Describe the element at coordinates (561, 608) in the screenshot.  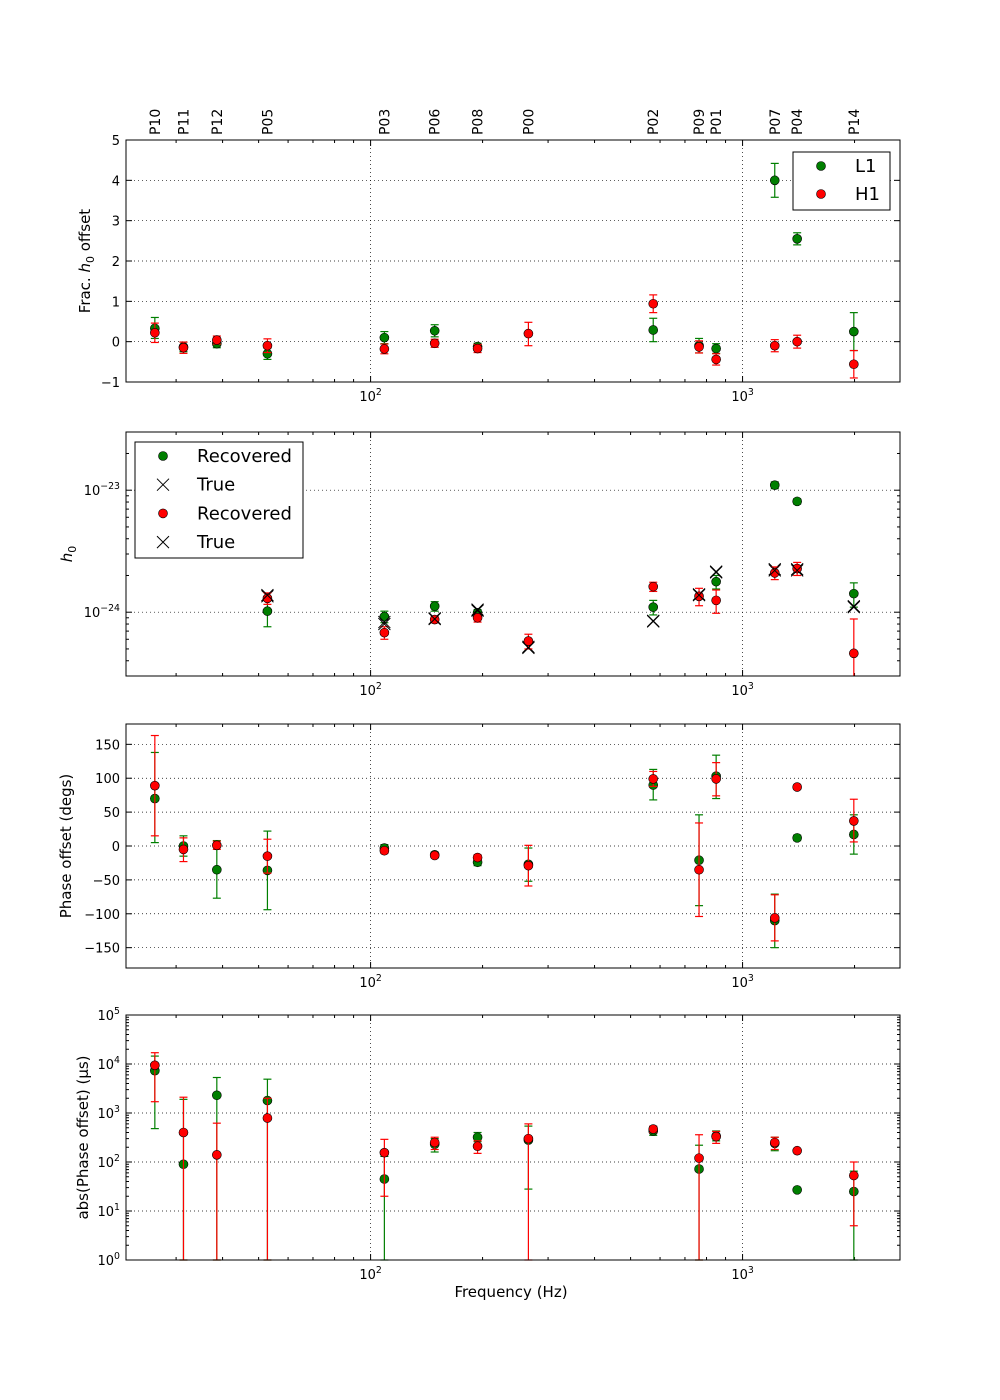
I see `series-L1true` at that location.